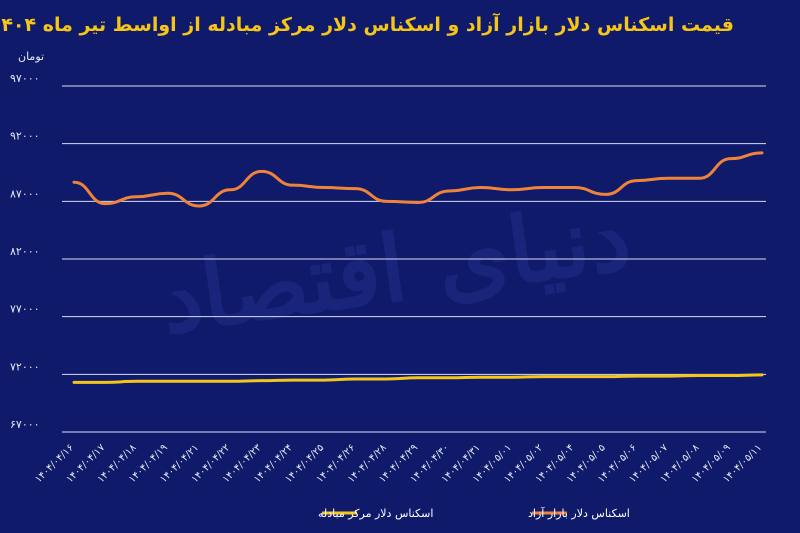  Describe the element at coordinates (375, 513) in the screenshot. I see `legend-label: اسکناس دلار مرکز مبادله` at that location.